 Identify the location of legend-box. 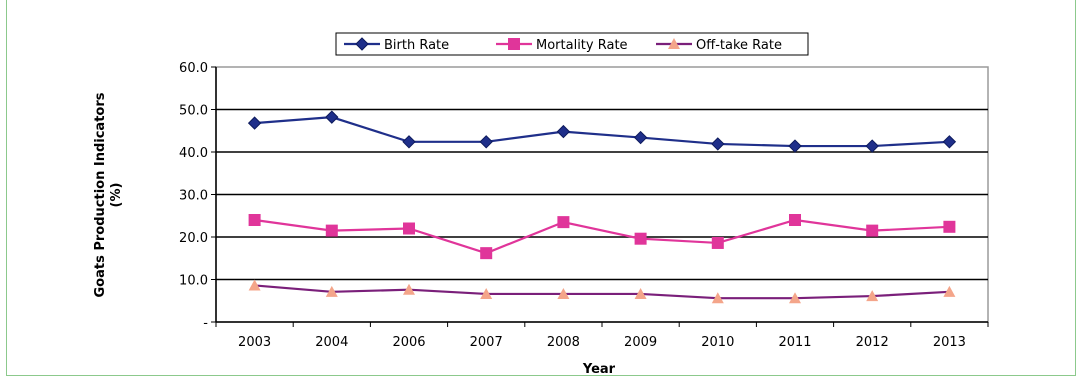
(572, 44).